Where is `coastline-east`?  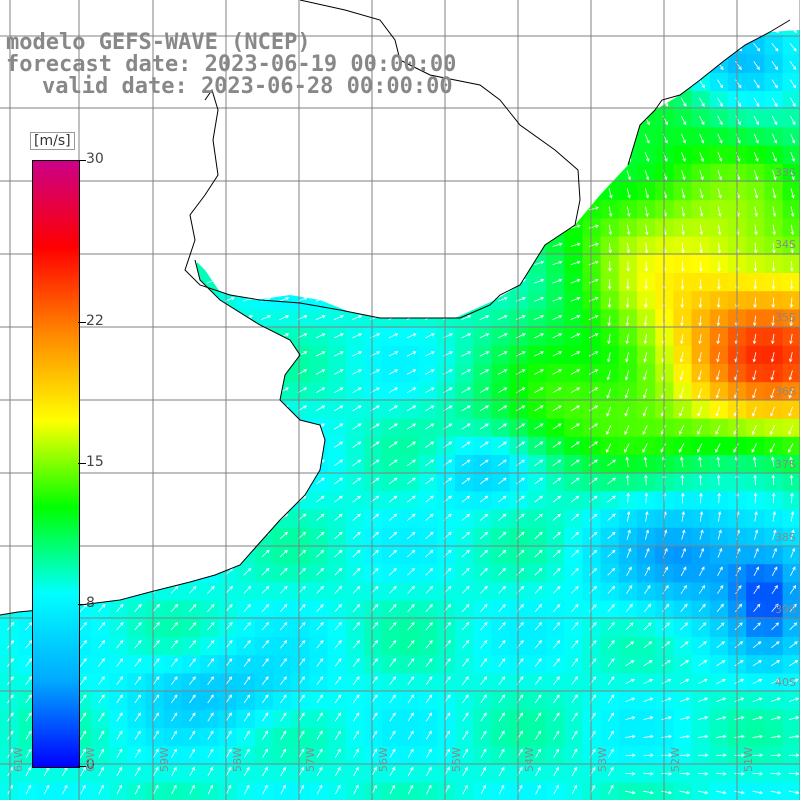 coastline-east is located at coordinates (709, 92).